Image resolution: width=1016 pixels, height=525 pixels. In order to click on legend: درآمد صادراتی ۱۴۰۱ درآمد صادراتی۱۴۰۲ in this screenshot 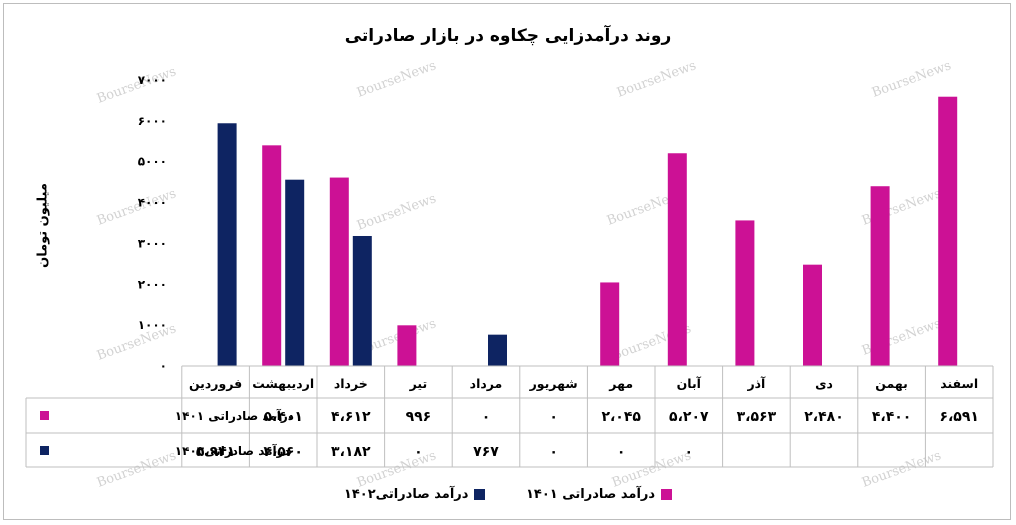, I will do `click(508, 494)`.